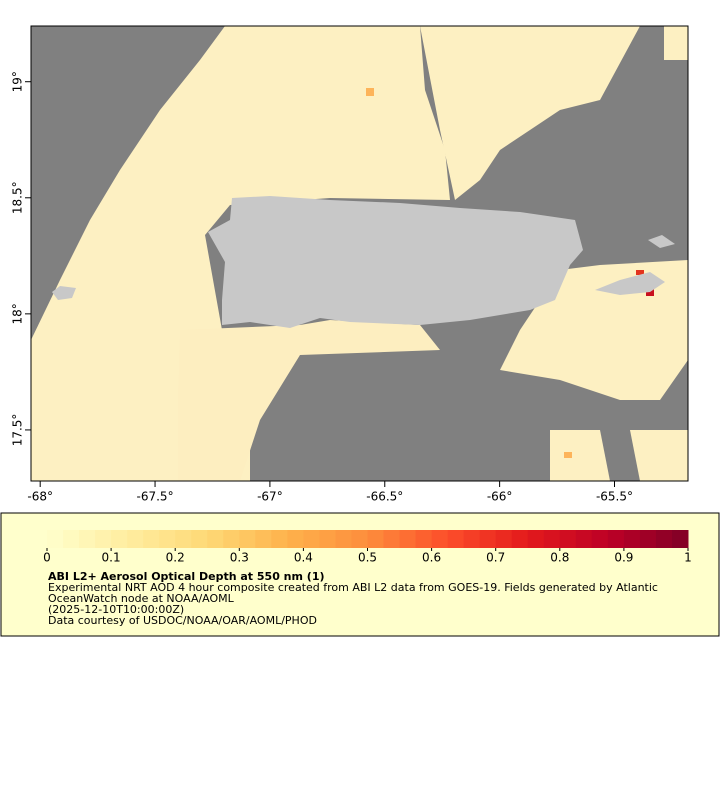 The width and height of the screenshot is (720, 804). What do you see at coordinates (303, 558) in the screenshot?
I see `colorbar-tick-label: 0.4` at bounding box center [303, 558].